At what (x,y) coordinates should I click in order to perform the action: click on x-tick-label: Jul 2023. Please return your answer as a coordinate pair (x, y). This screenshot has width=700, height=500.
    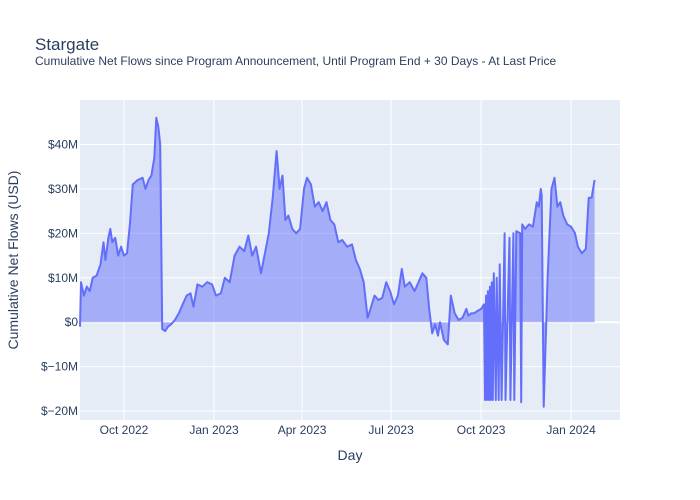
    Looking at the image, I should click on (391, 430).